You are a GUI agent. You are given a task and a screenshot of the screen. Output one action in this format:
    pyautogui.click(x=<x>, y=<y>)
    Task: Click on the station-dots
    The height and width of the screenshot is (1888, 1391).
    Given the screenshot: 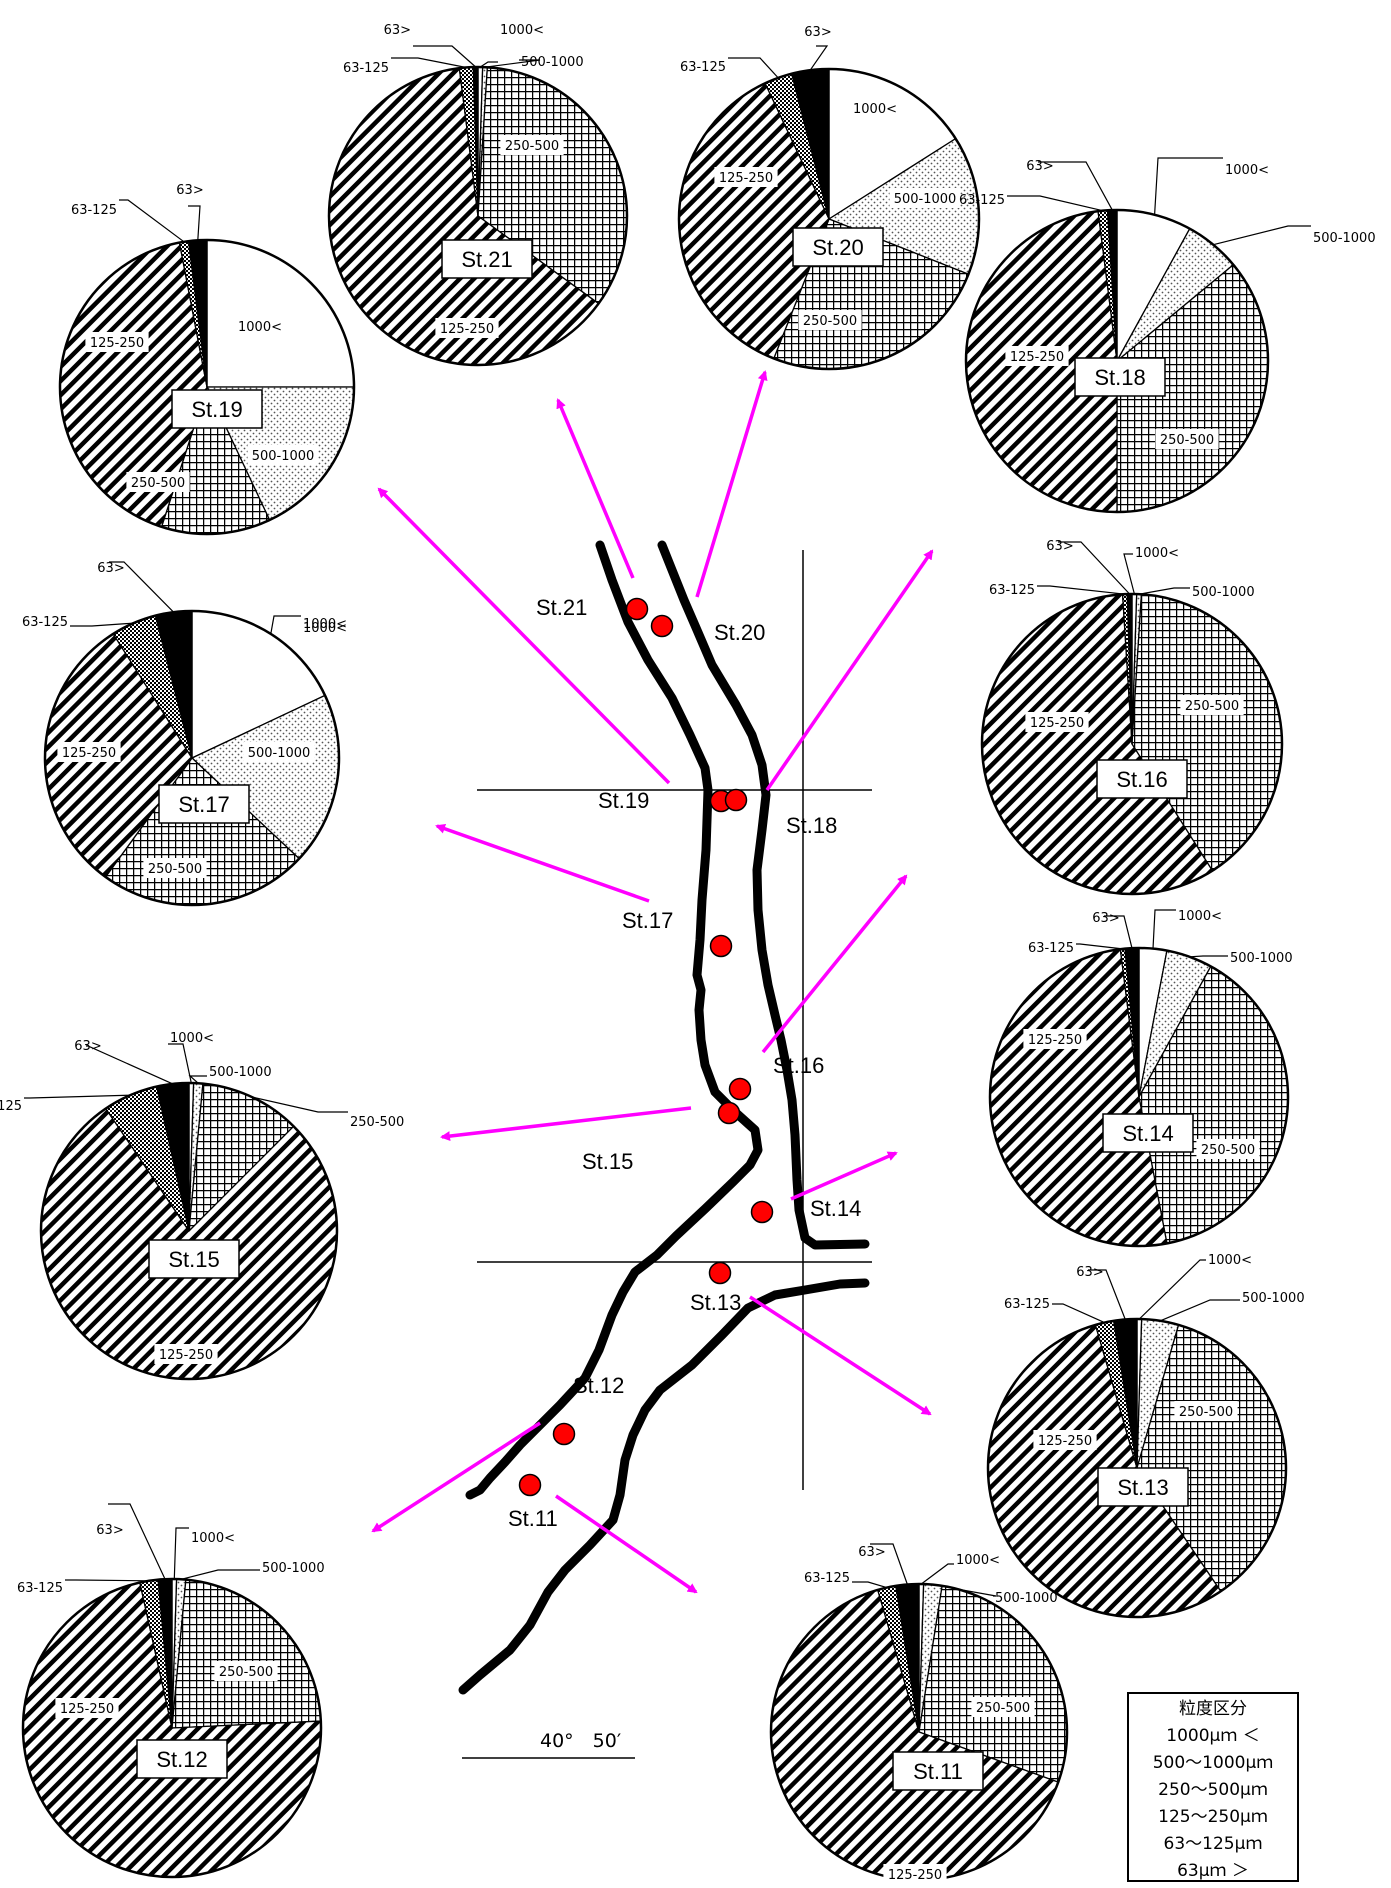 What is the action you would take?
    pyautogui.click(x=646, y=1047)
    